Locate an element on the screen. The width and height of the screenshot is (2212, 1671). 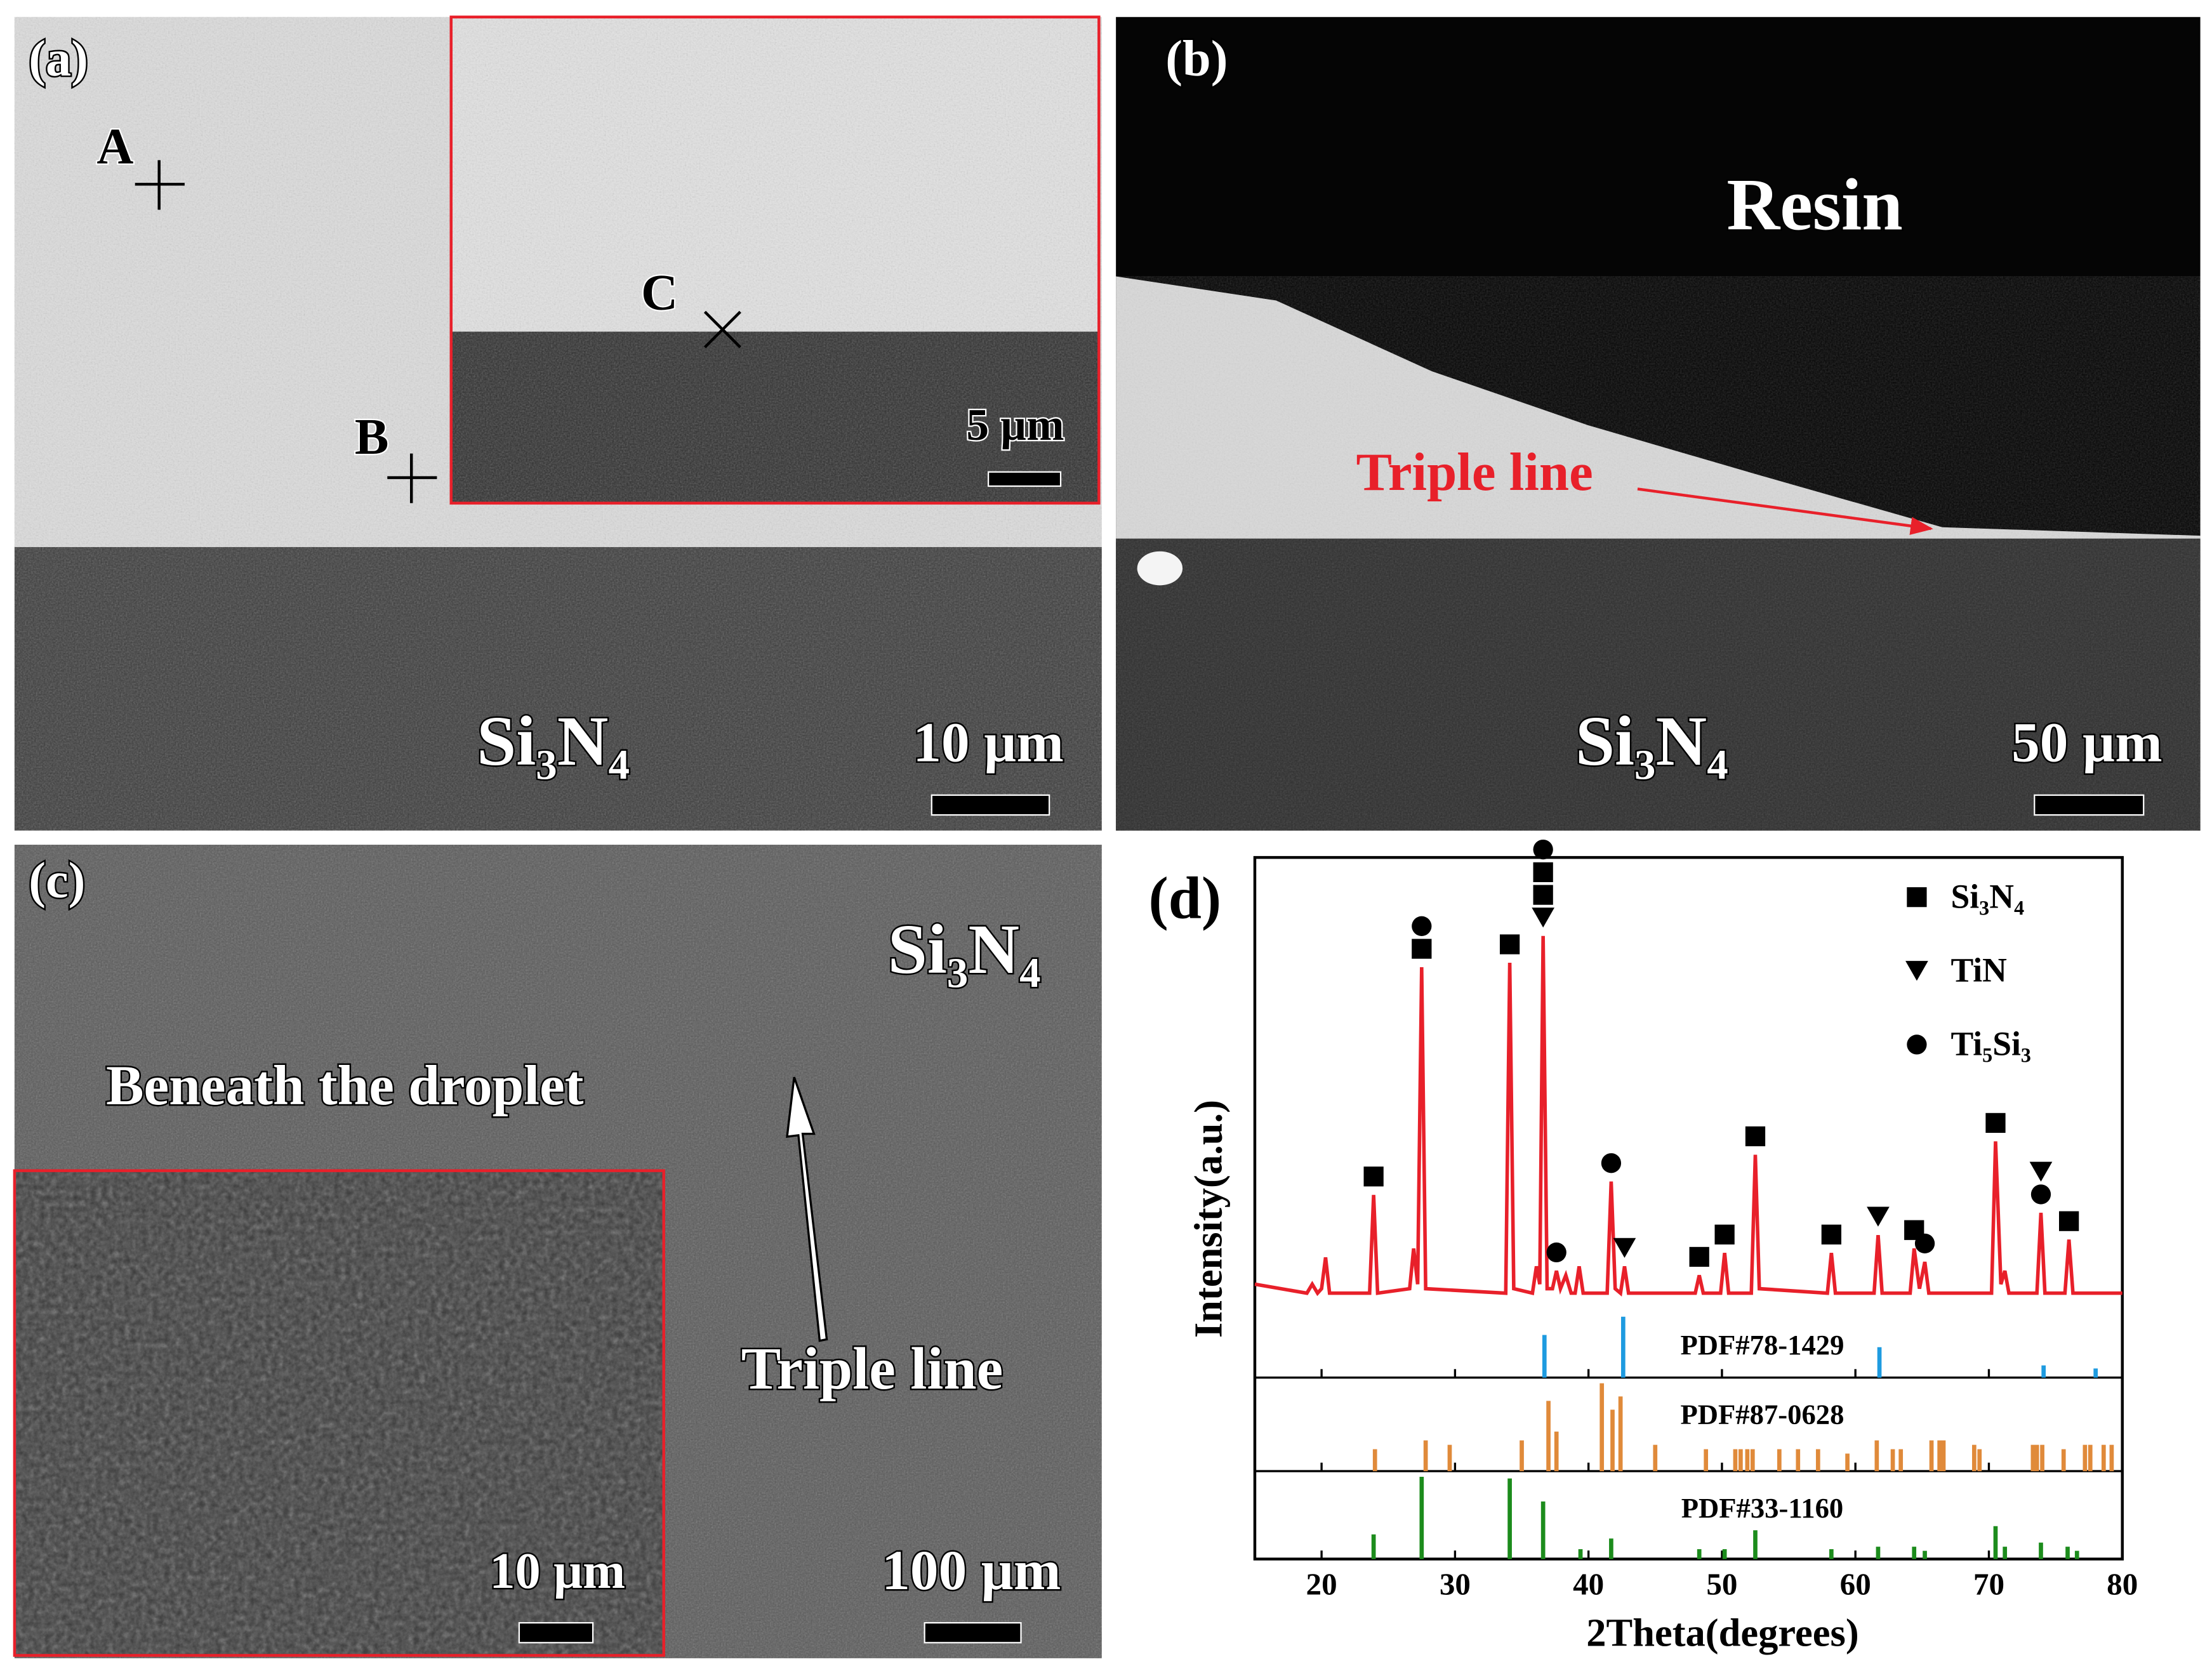
x-tick-label: 20 is located at coordinates (1321, 1584).